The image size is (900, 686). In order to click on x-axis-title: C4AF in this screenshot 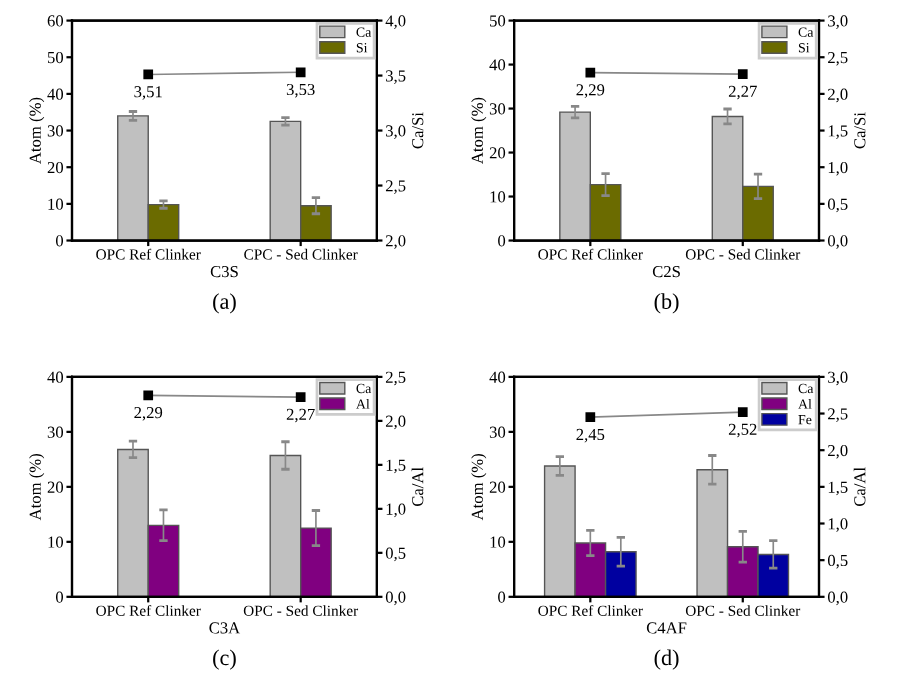, I will do `click(666, 628)`.